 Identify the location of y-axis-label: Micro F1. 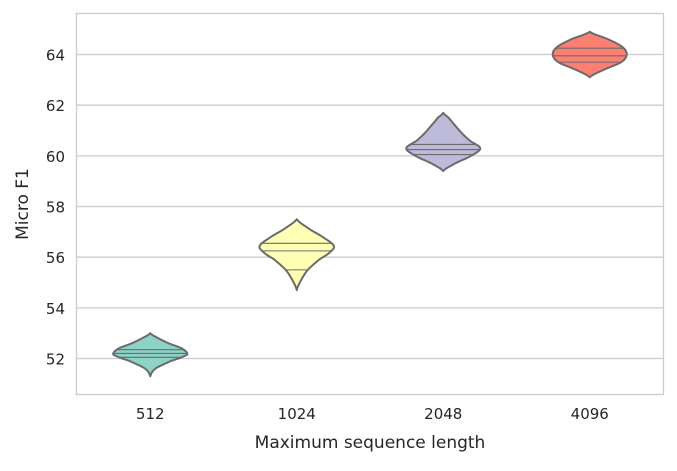
(23, 204).